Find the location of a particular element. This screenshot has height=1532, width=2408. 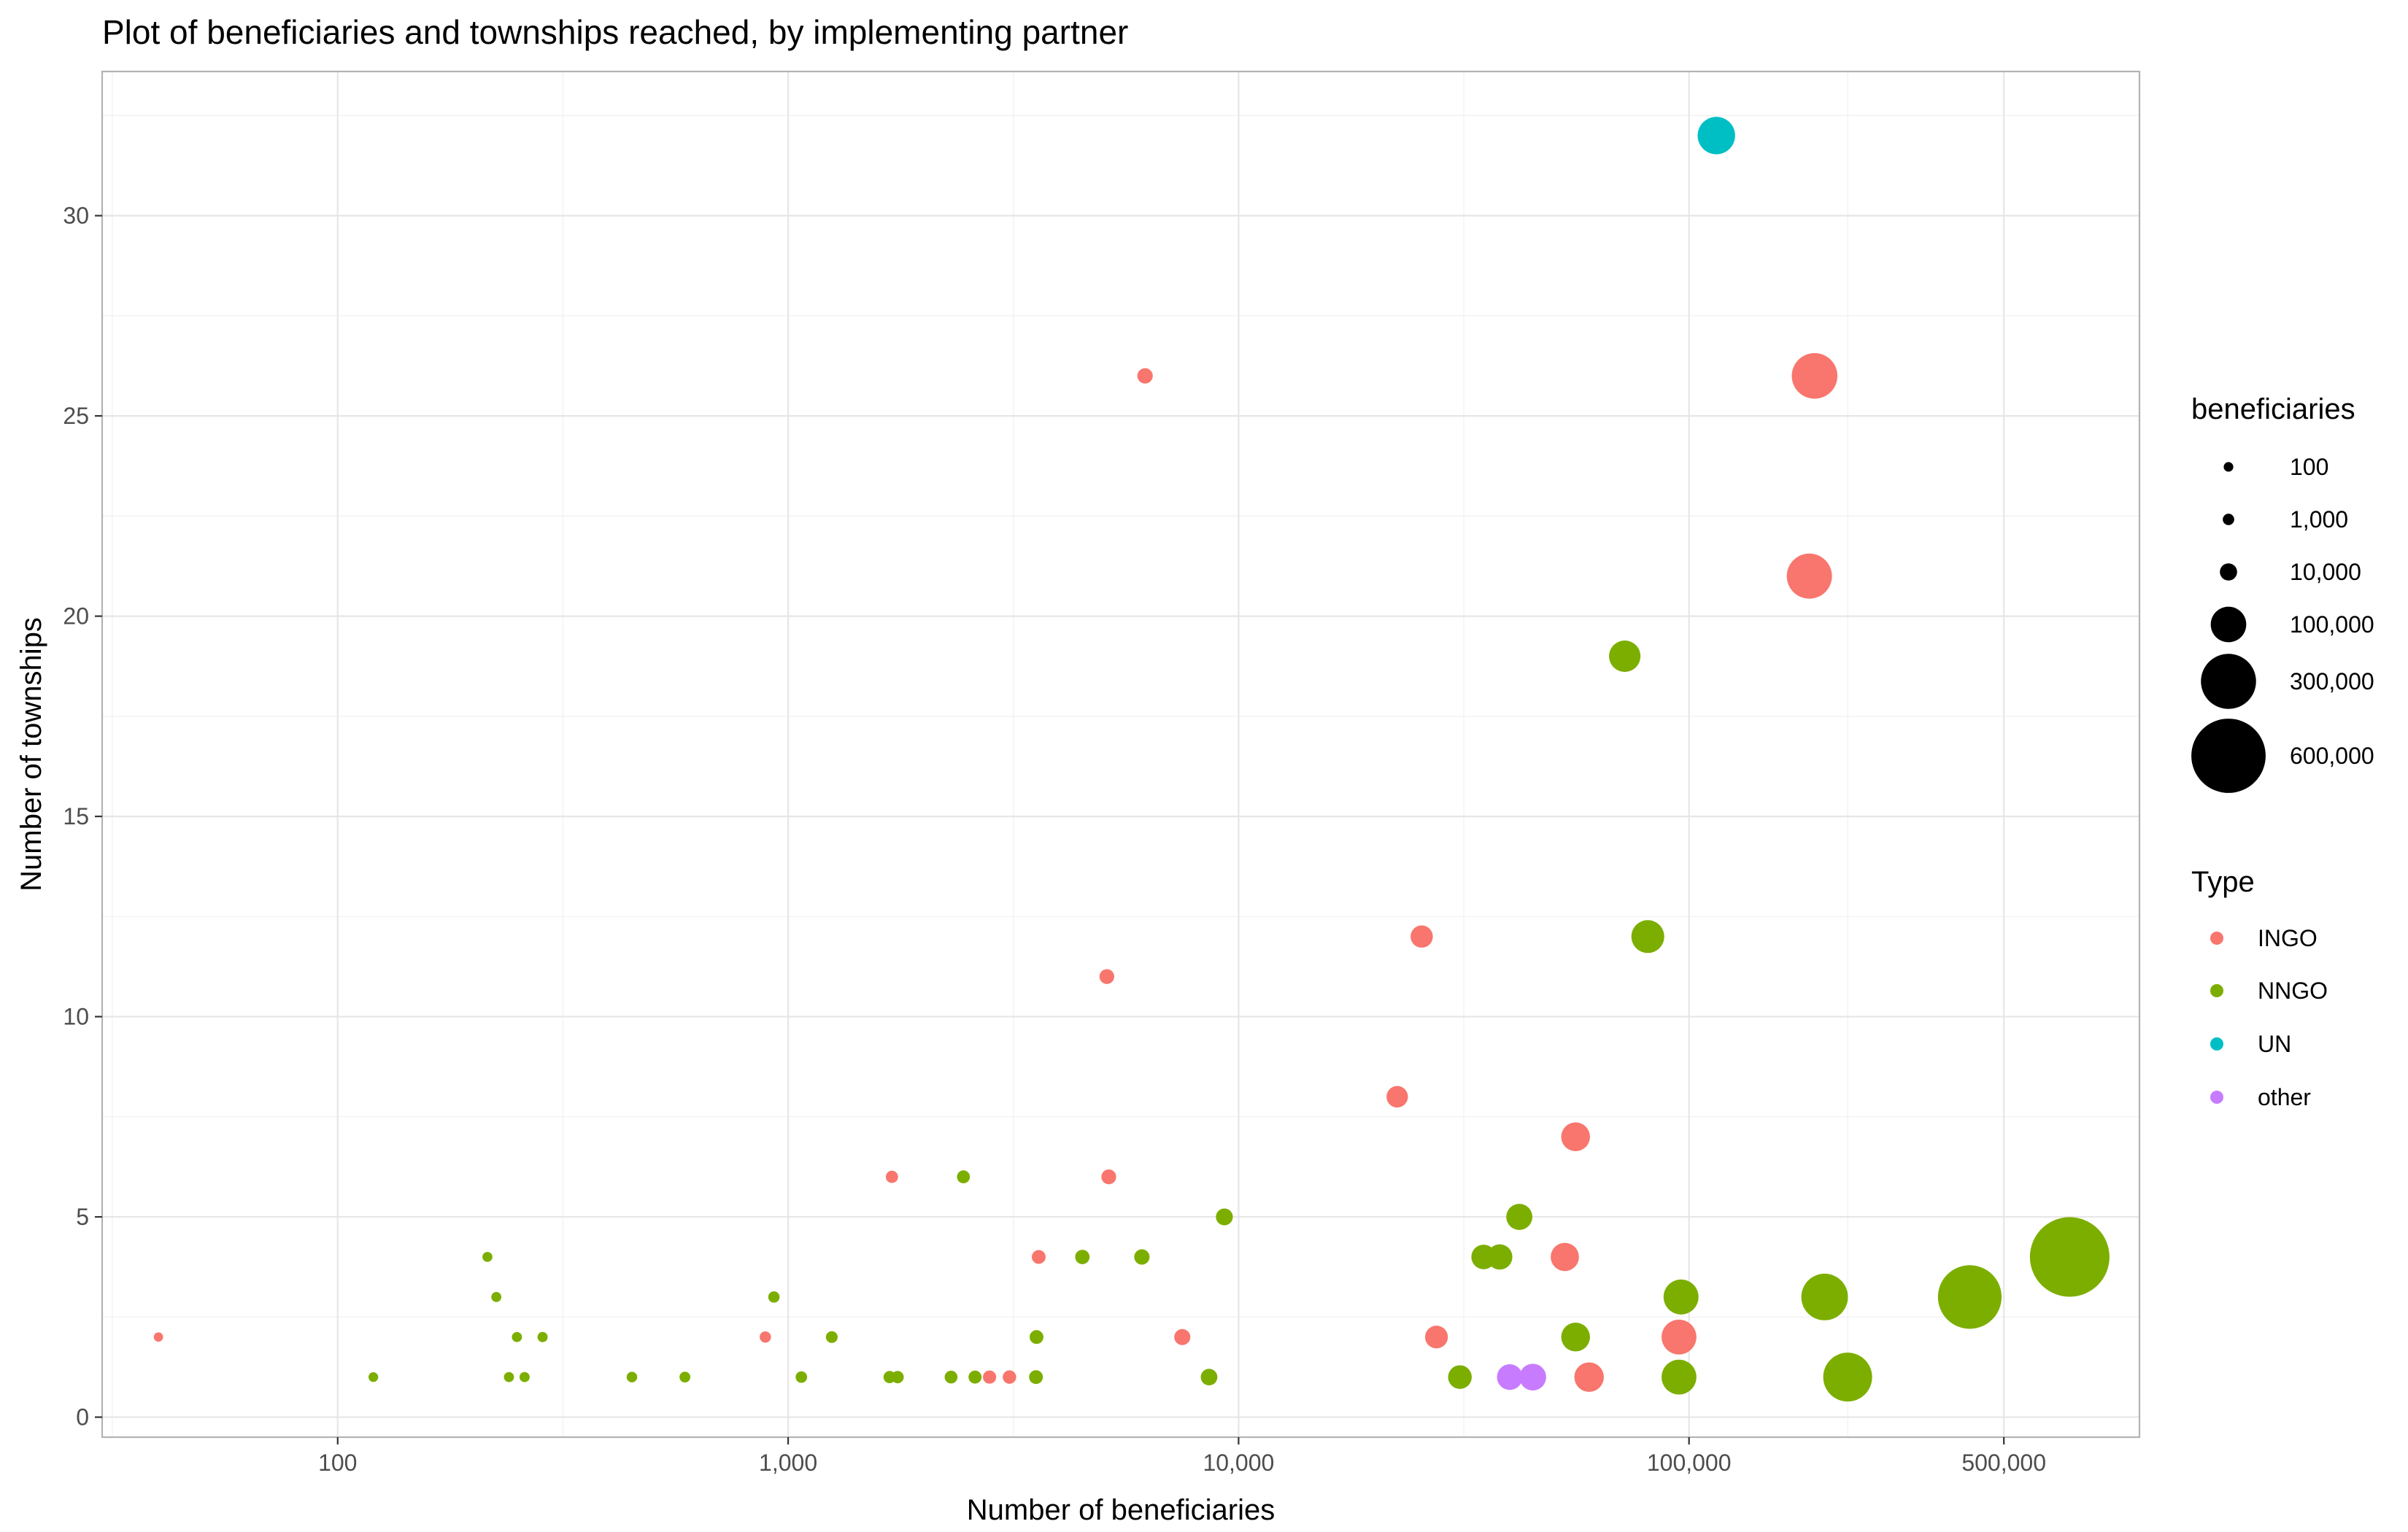

y-tick-label: 5 is located at coordinates (82, 1217).